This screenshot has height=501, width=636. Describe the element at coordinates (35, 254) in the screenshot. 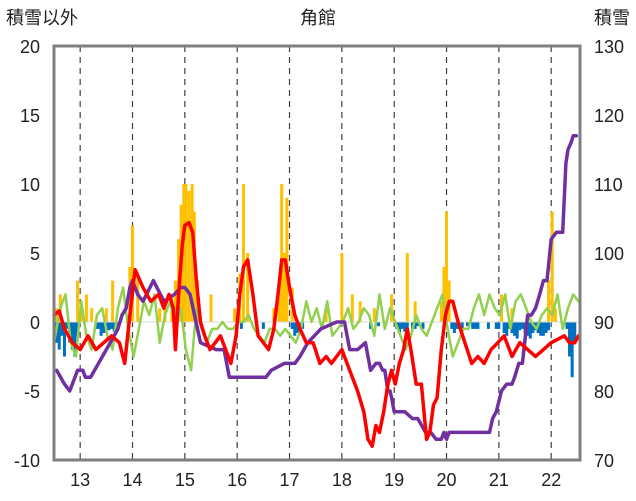

I see `left-tick-label: 5` at that location.